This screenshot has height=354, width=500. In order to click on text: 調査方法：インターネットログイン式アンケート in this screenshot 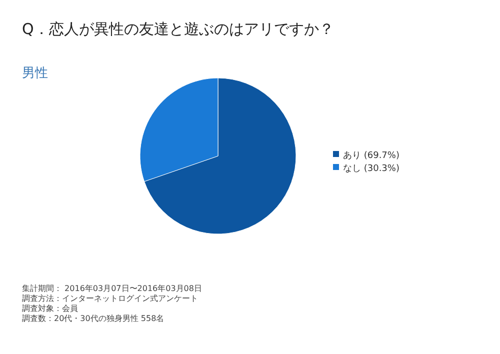, I will do `click(110, 298)`.